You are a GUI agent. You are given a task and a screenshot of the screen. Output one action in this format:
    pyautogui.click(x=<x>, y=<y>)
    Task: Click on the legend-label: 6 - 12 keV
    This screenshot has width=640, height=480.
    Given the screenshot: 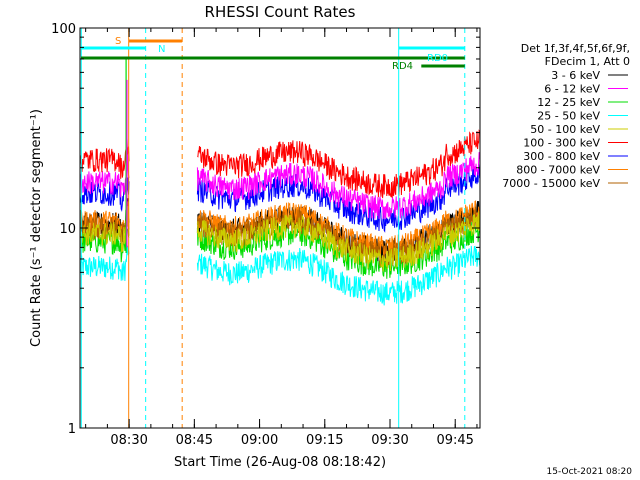 What is the action you would take?
    pyautogui.click(x=572, y=89)
    